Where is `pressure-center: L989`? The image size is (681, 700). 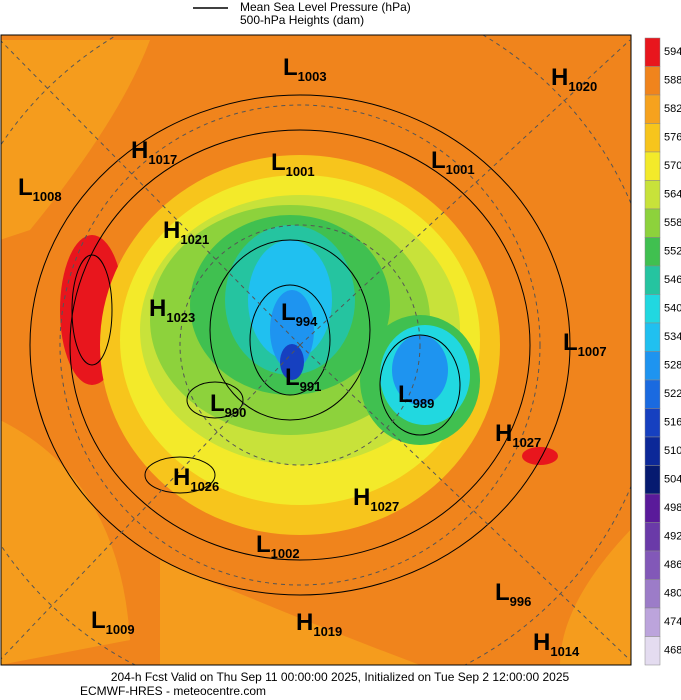
pressure-center: L989 is located at coordinates (416, 396).